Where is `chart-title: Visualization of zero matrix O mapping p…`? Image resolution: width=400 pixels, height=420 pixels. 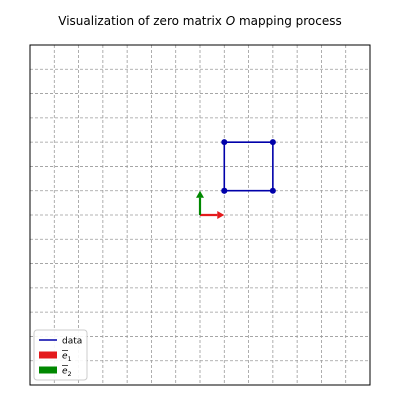
chart-title: Visualization of zero matrix O mapping p… is located at coordinates (199, 21).